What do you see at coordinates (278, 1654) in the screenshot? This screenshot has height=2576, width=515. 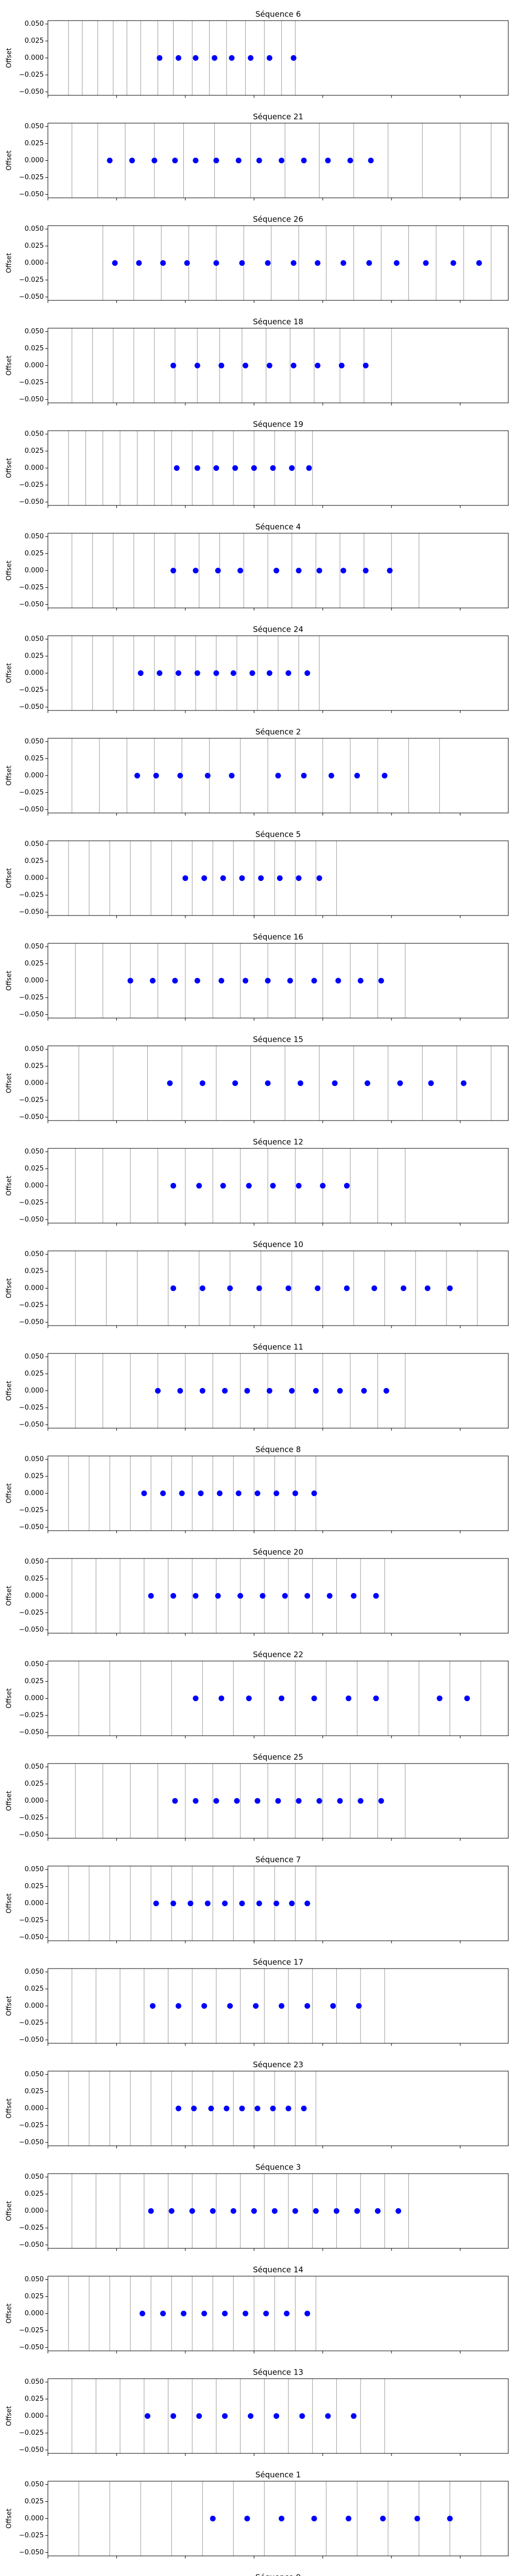 I see `subplot-title: Séquence 22` at bounding box center [278, 1654].